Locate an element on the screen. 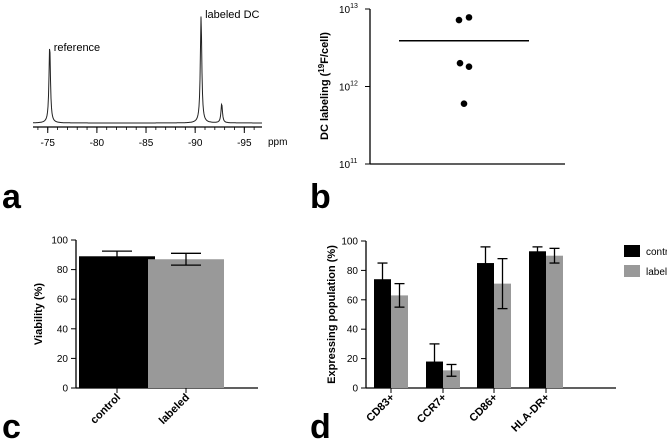 The height and width of the screenshot is (442, 667). tick-exponent: 11 is located at coordinates (353, 161).